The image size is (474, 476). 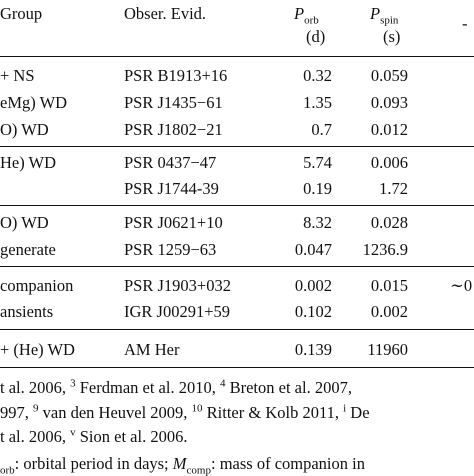 I want to click on row-7-porb: 0.002, so click(x=313, y=285).